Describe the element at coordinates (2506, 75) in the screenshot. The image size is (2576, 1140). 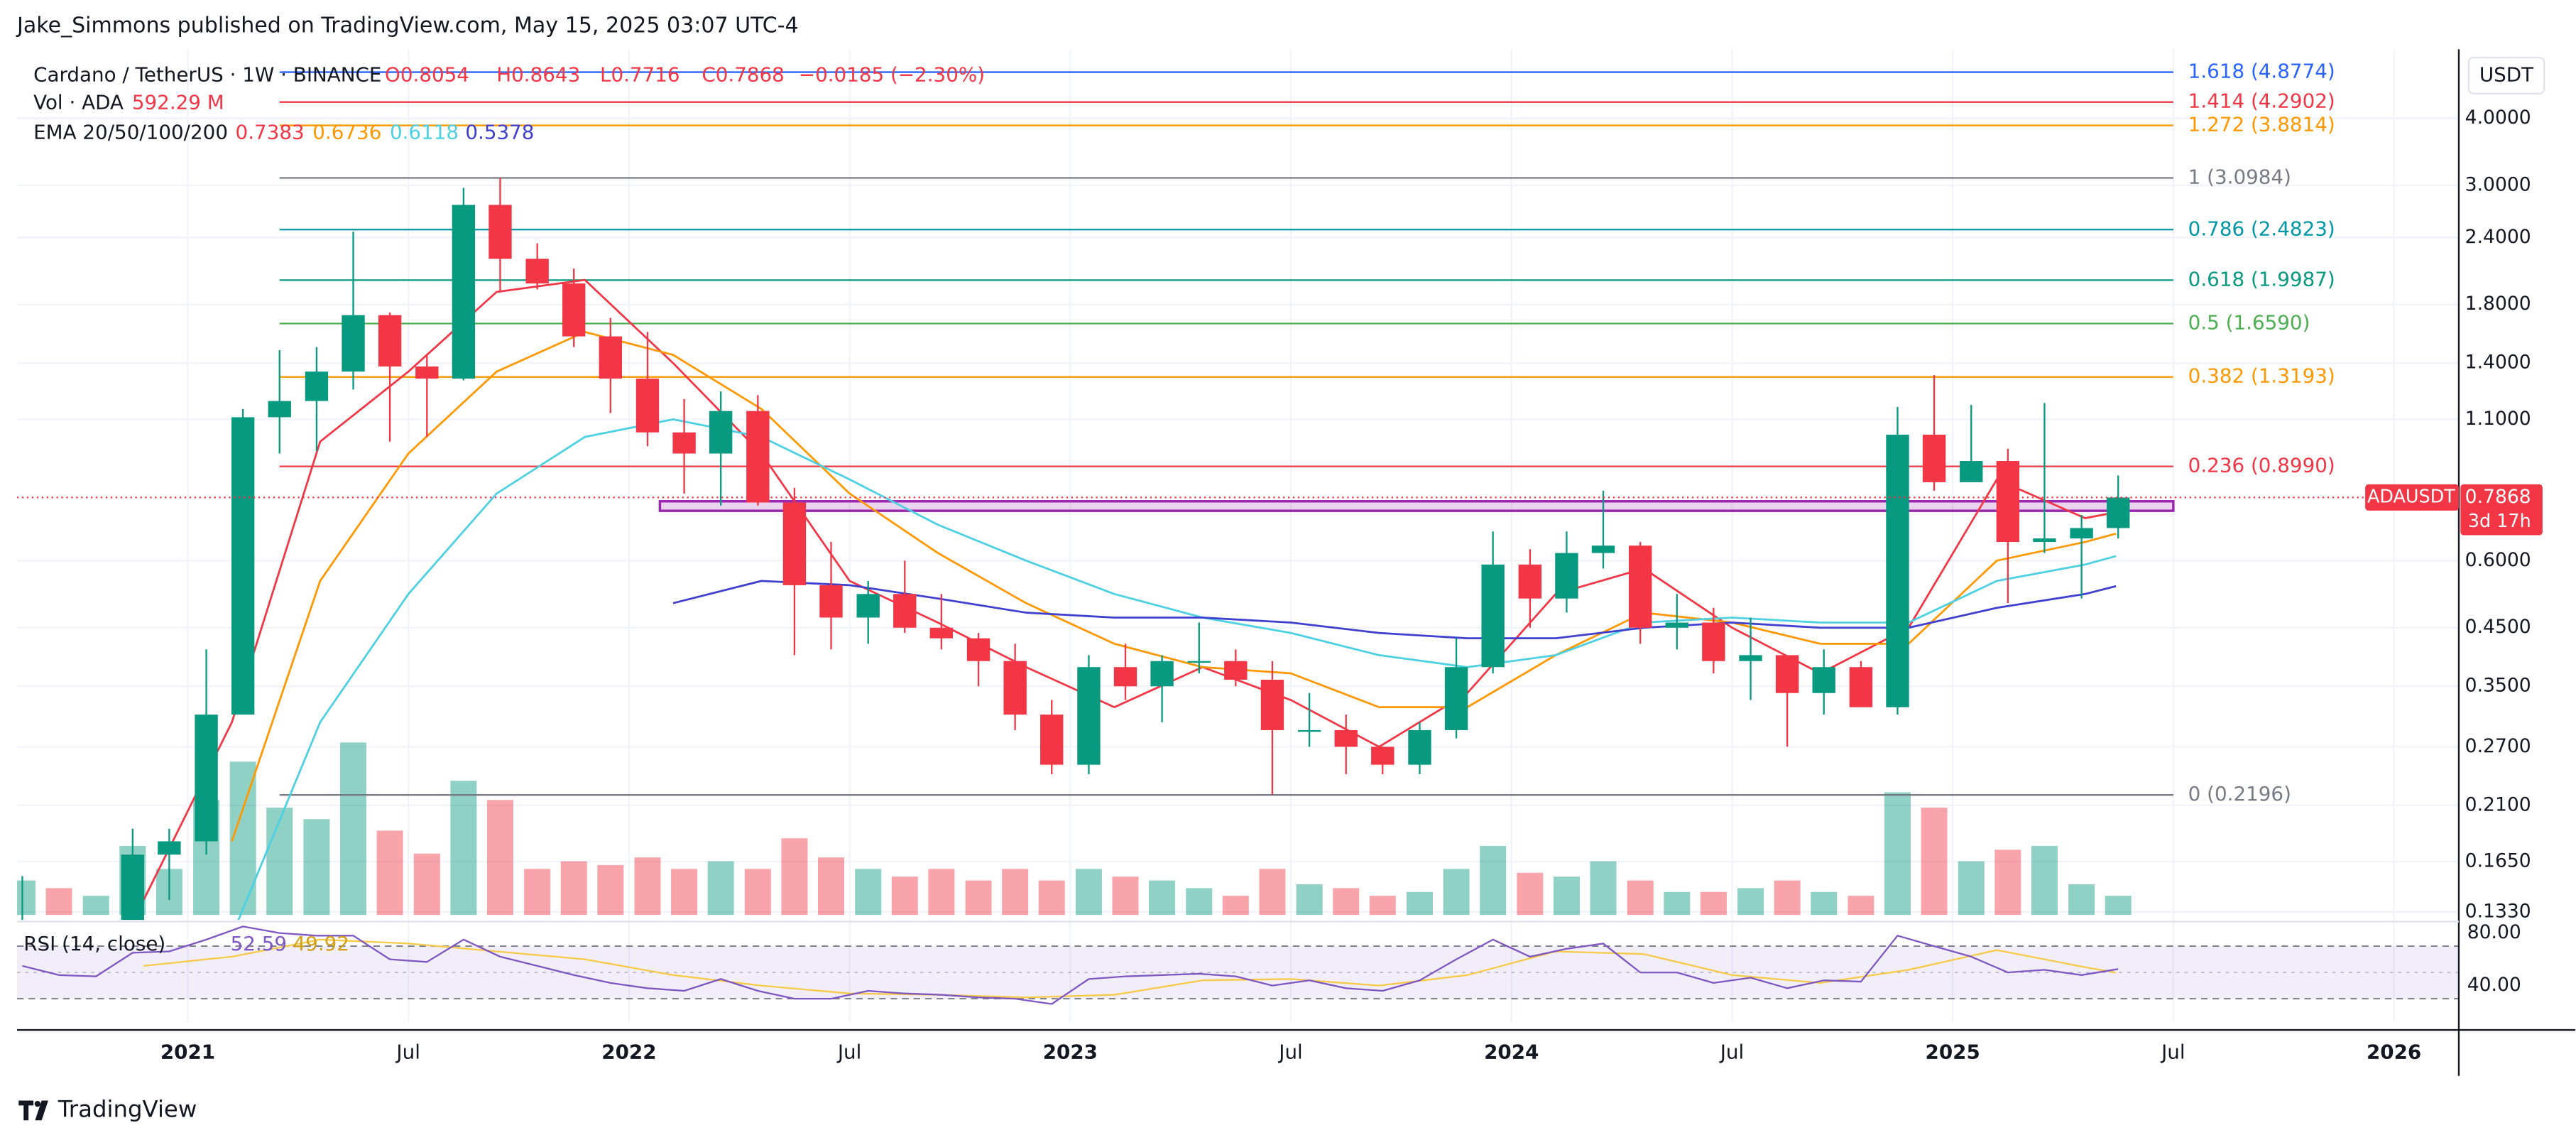
I see `unit-box` at that location.